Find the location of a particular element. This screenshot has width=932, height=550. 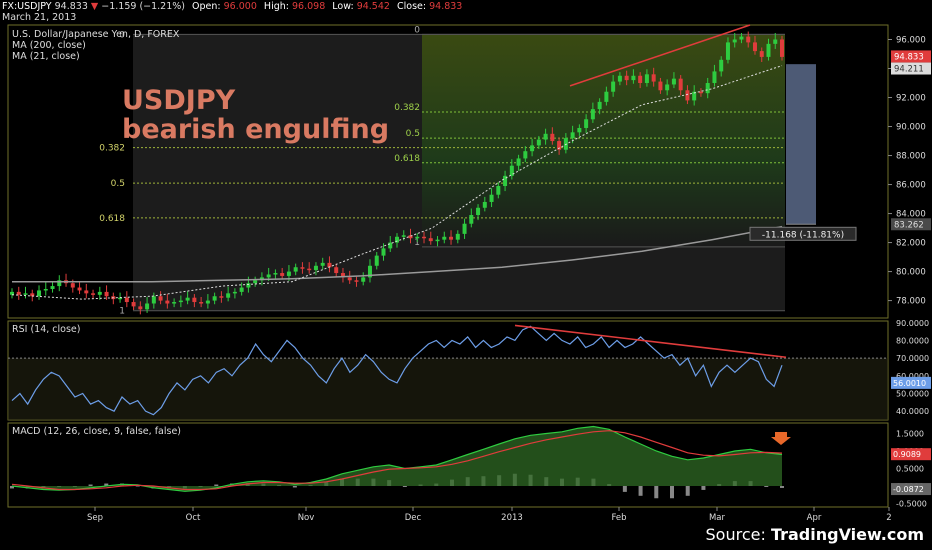

ma21-legend: MA (21, close) is located at coordinates (46, 56).